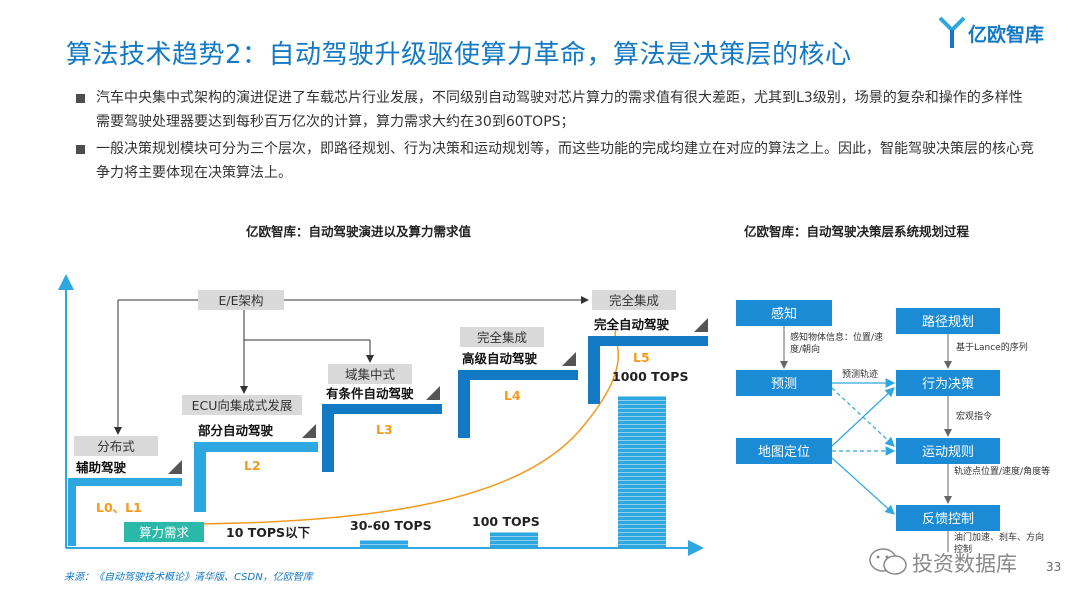  I want to click on logo-icon, so click(952, 32).